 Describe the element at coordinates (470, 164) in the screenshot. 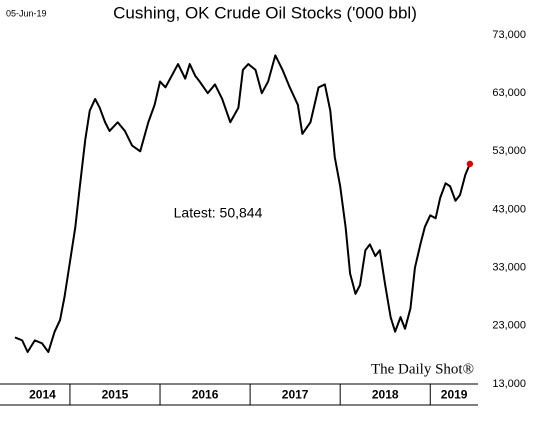

I see `latest-point` at that location.